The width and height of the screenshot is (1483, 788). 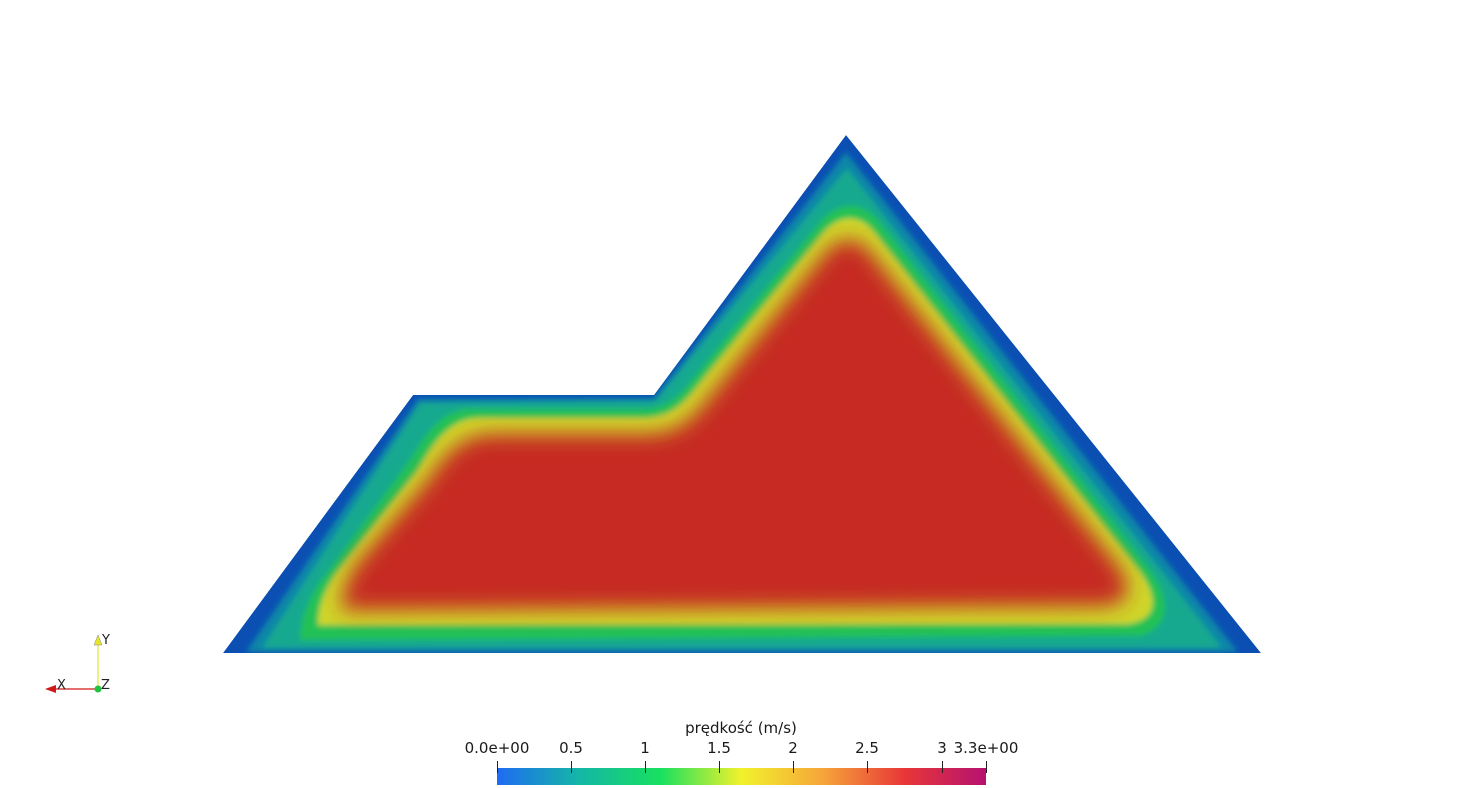 What do you see at coordinates (105, 685) in the screenshot?
I see `z-axis-label: Z` at bounding box center [105, 685].